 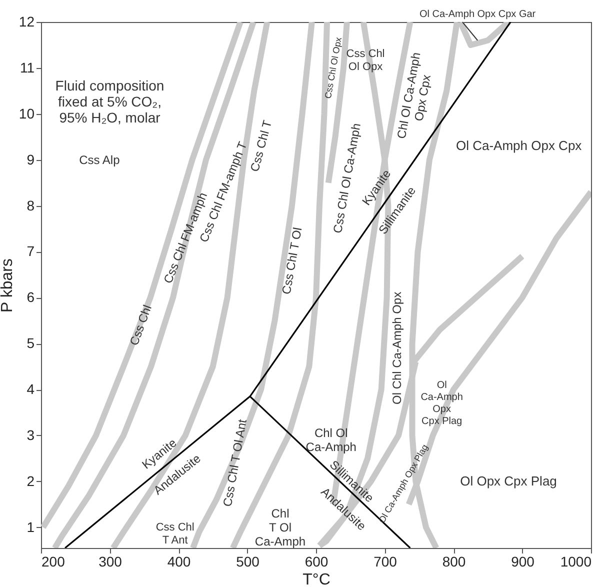 What do you see at coordinates (477, 14) in the screenshot?
I see `text: Ol Ca-Amph Opx Cpx Gar` at bounding box center [477, 14].